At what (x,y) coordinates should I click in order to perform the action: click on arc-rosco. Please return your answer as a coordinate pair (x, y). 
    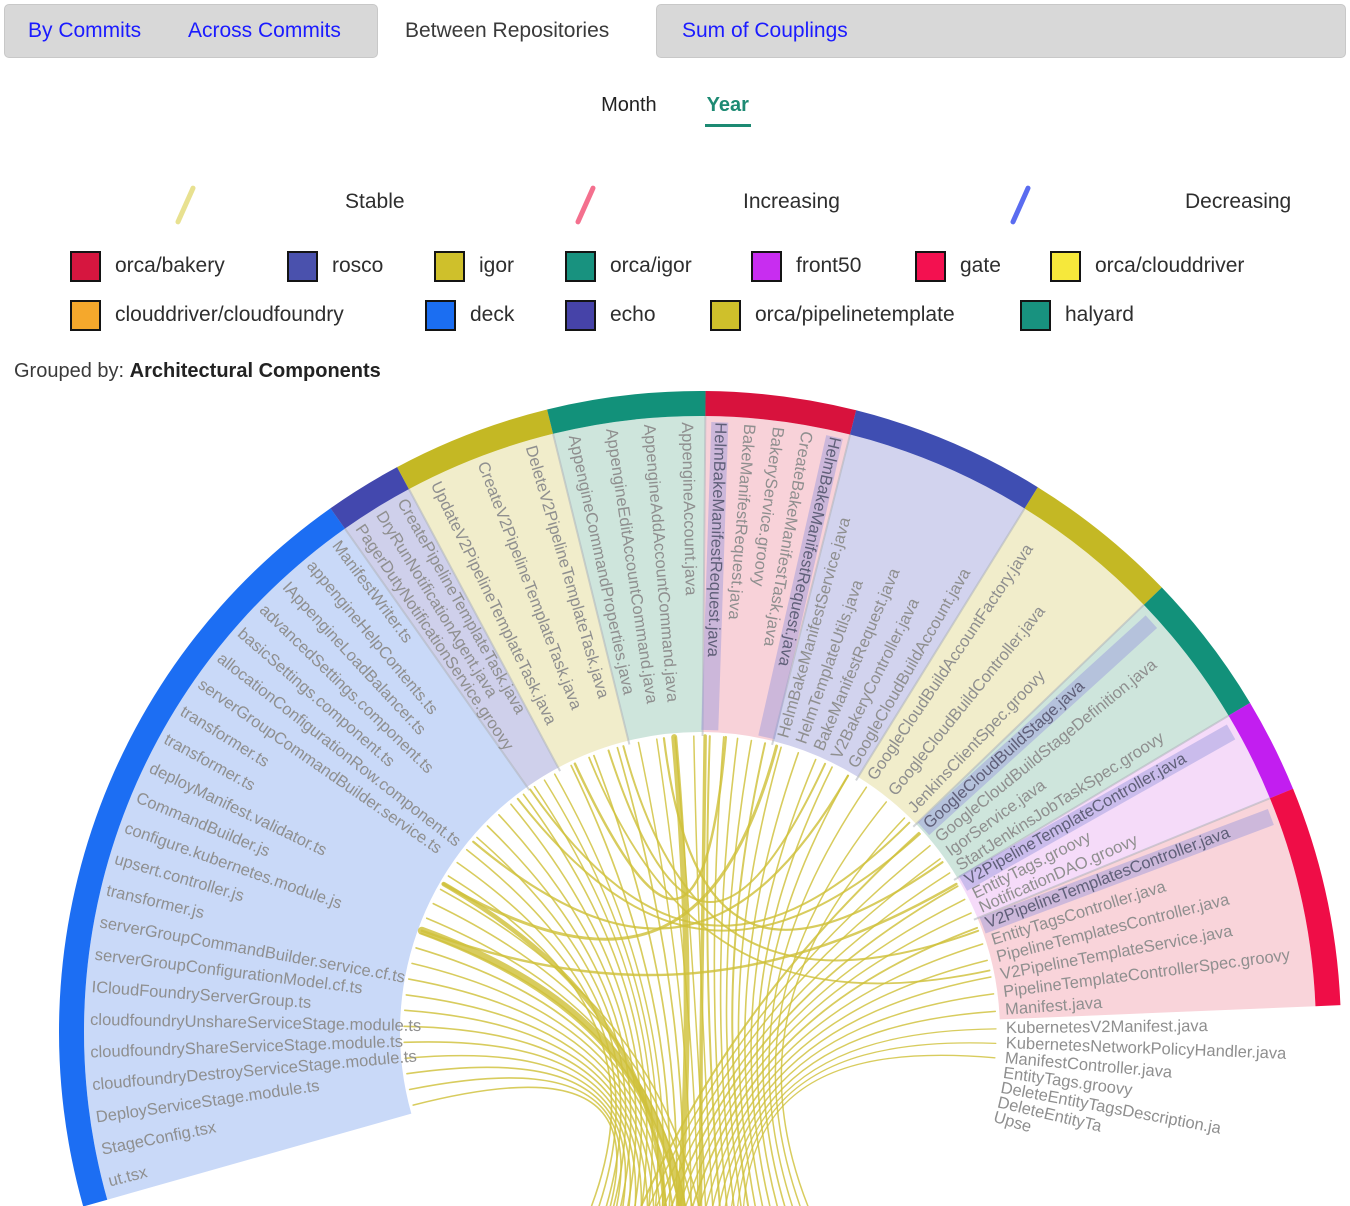
    Looking at the image, I should click on (944, 459).